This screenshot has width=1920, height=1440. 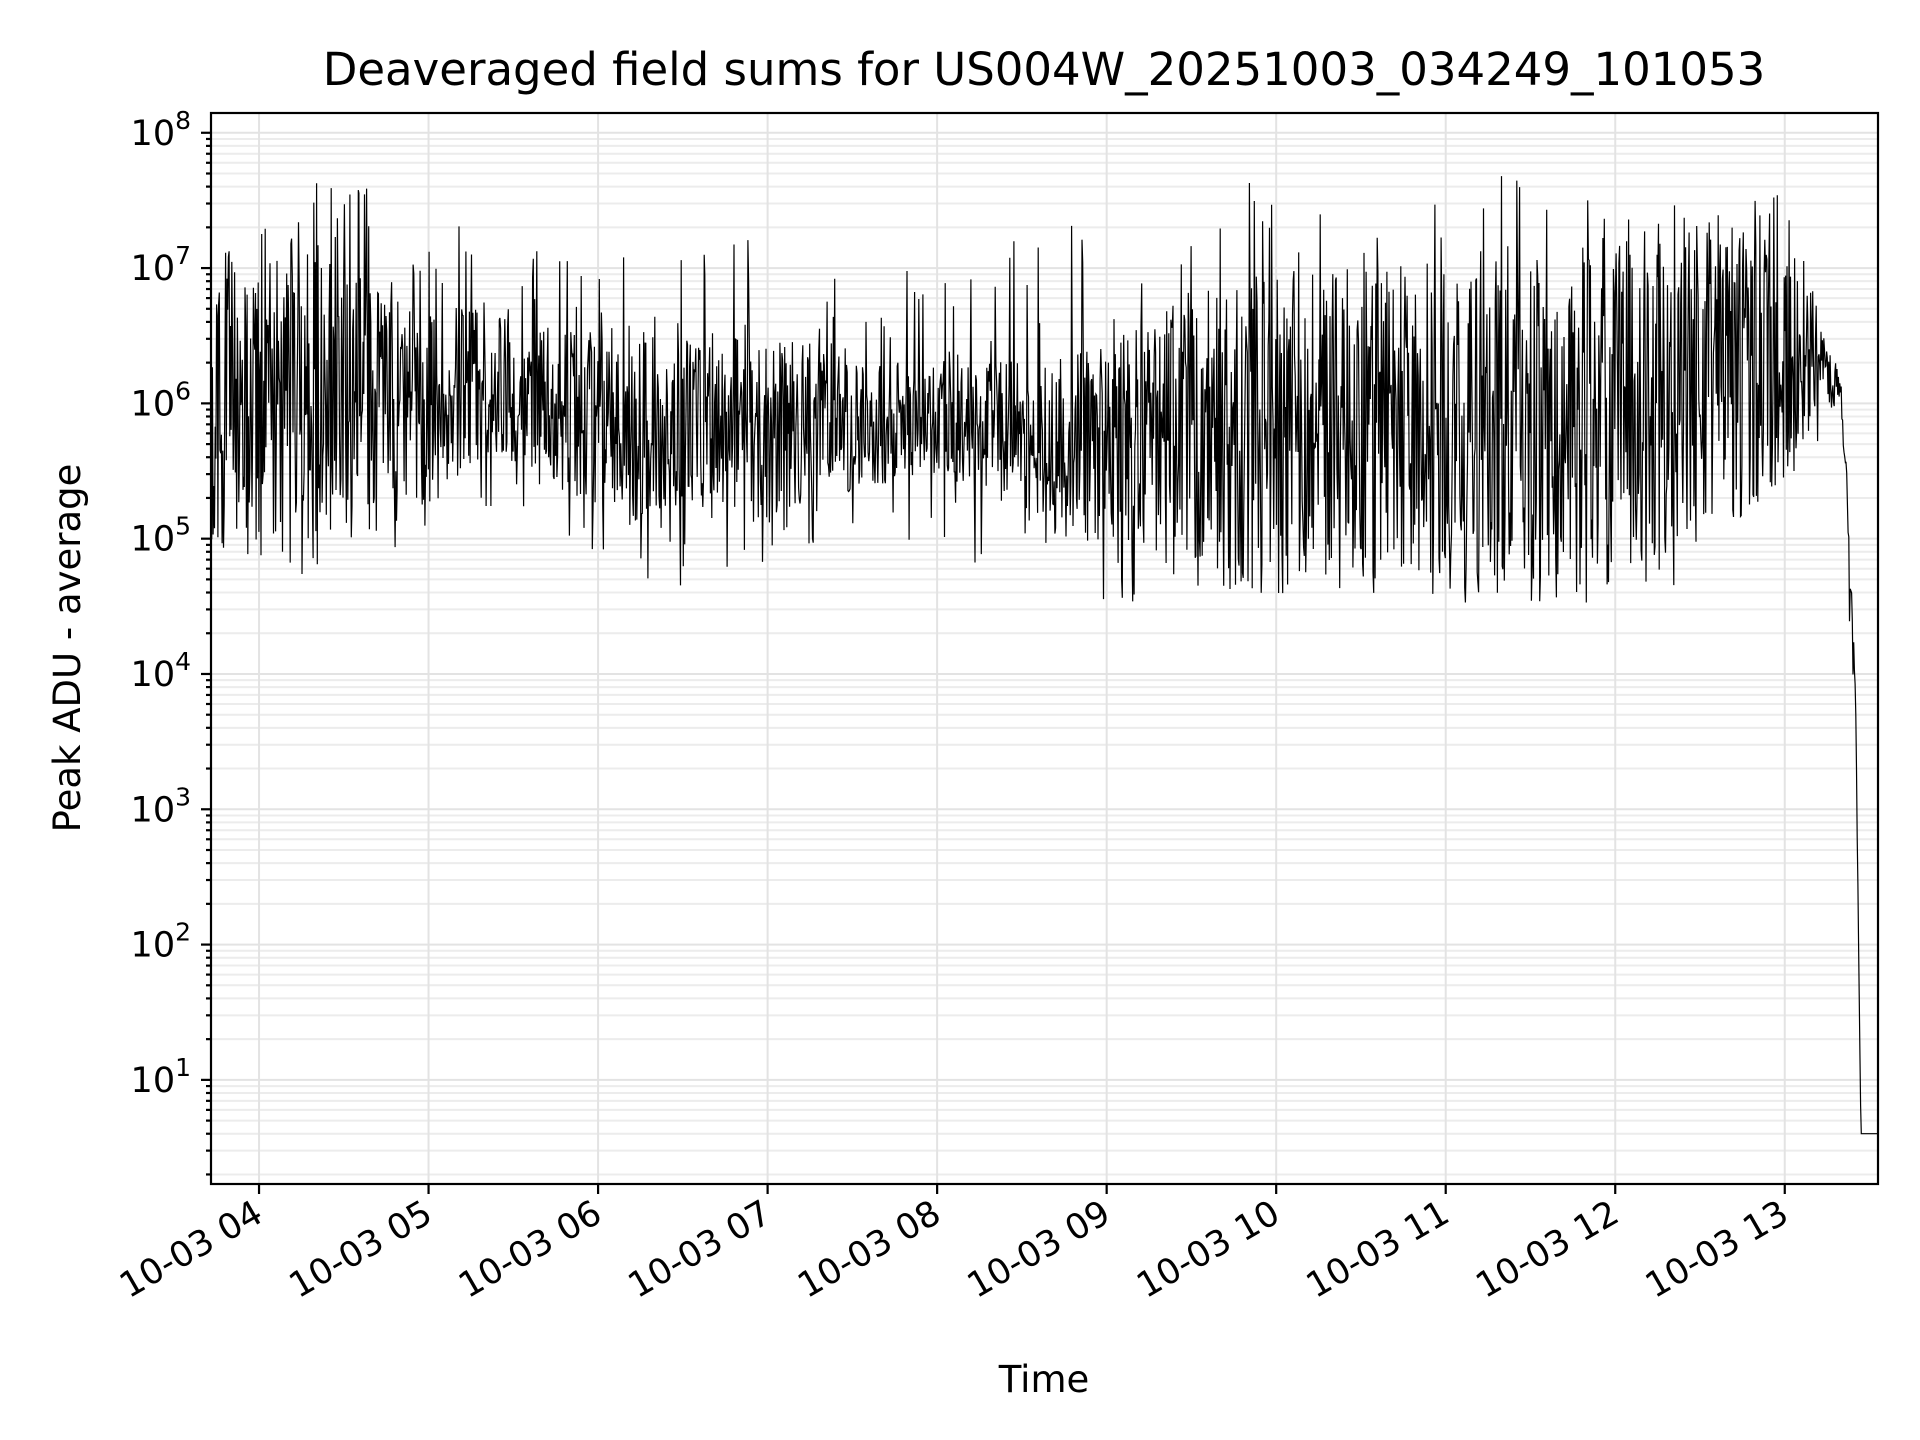 I want to click on y-tick-label: 10⁶, so click(x=161, y=400).